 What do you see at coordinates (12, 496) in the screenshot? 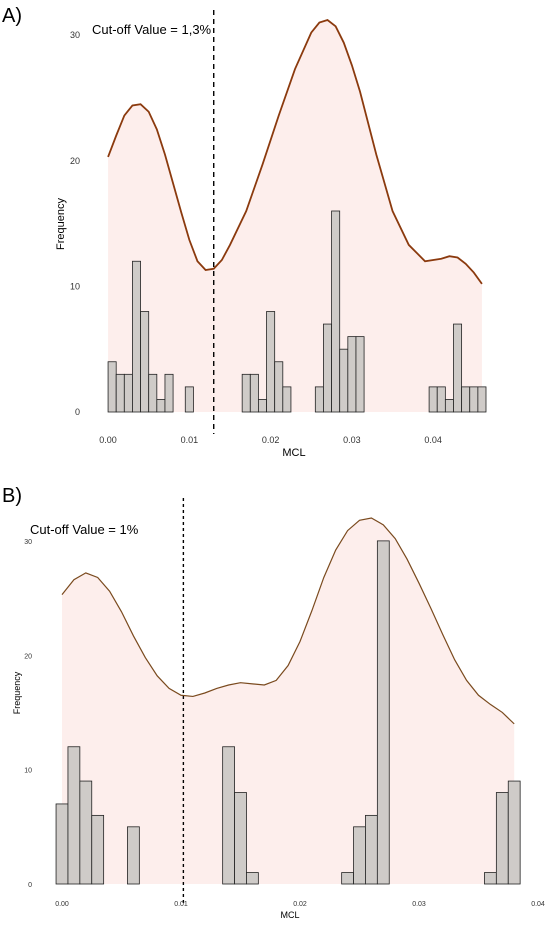
I see `panel-label-b: B)` at bounding box center [12, 496].